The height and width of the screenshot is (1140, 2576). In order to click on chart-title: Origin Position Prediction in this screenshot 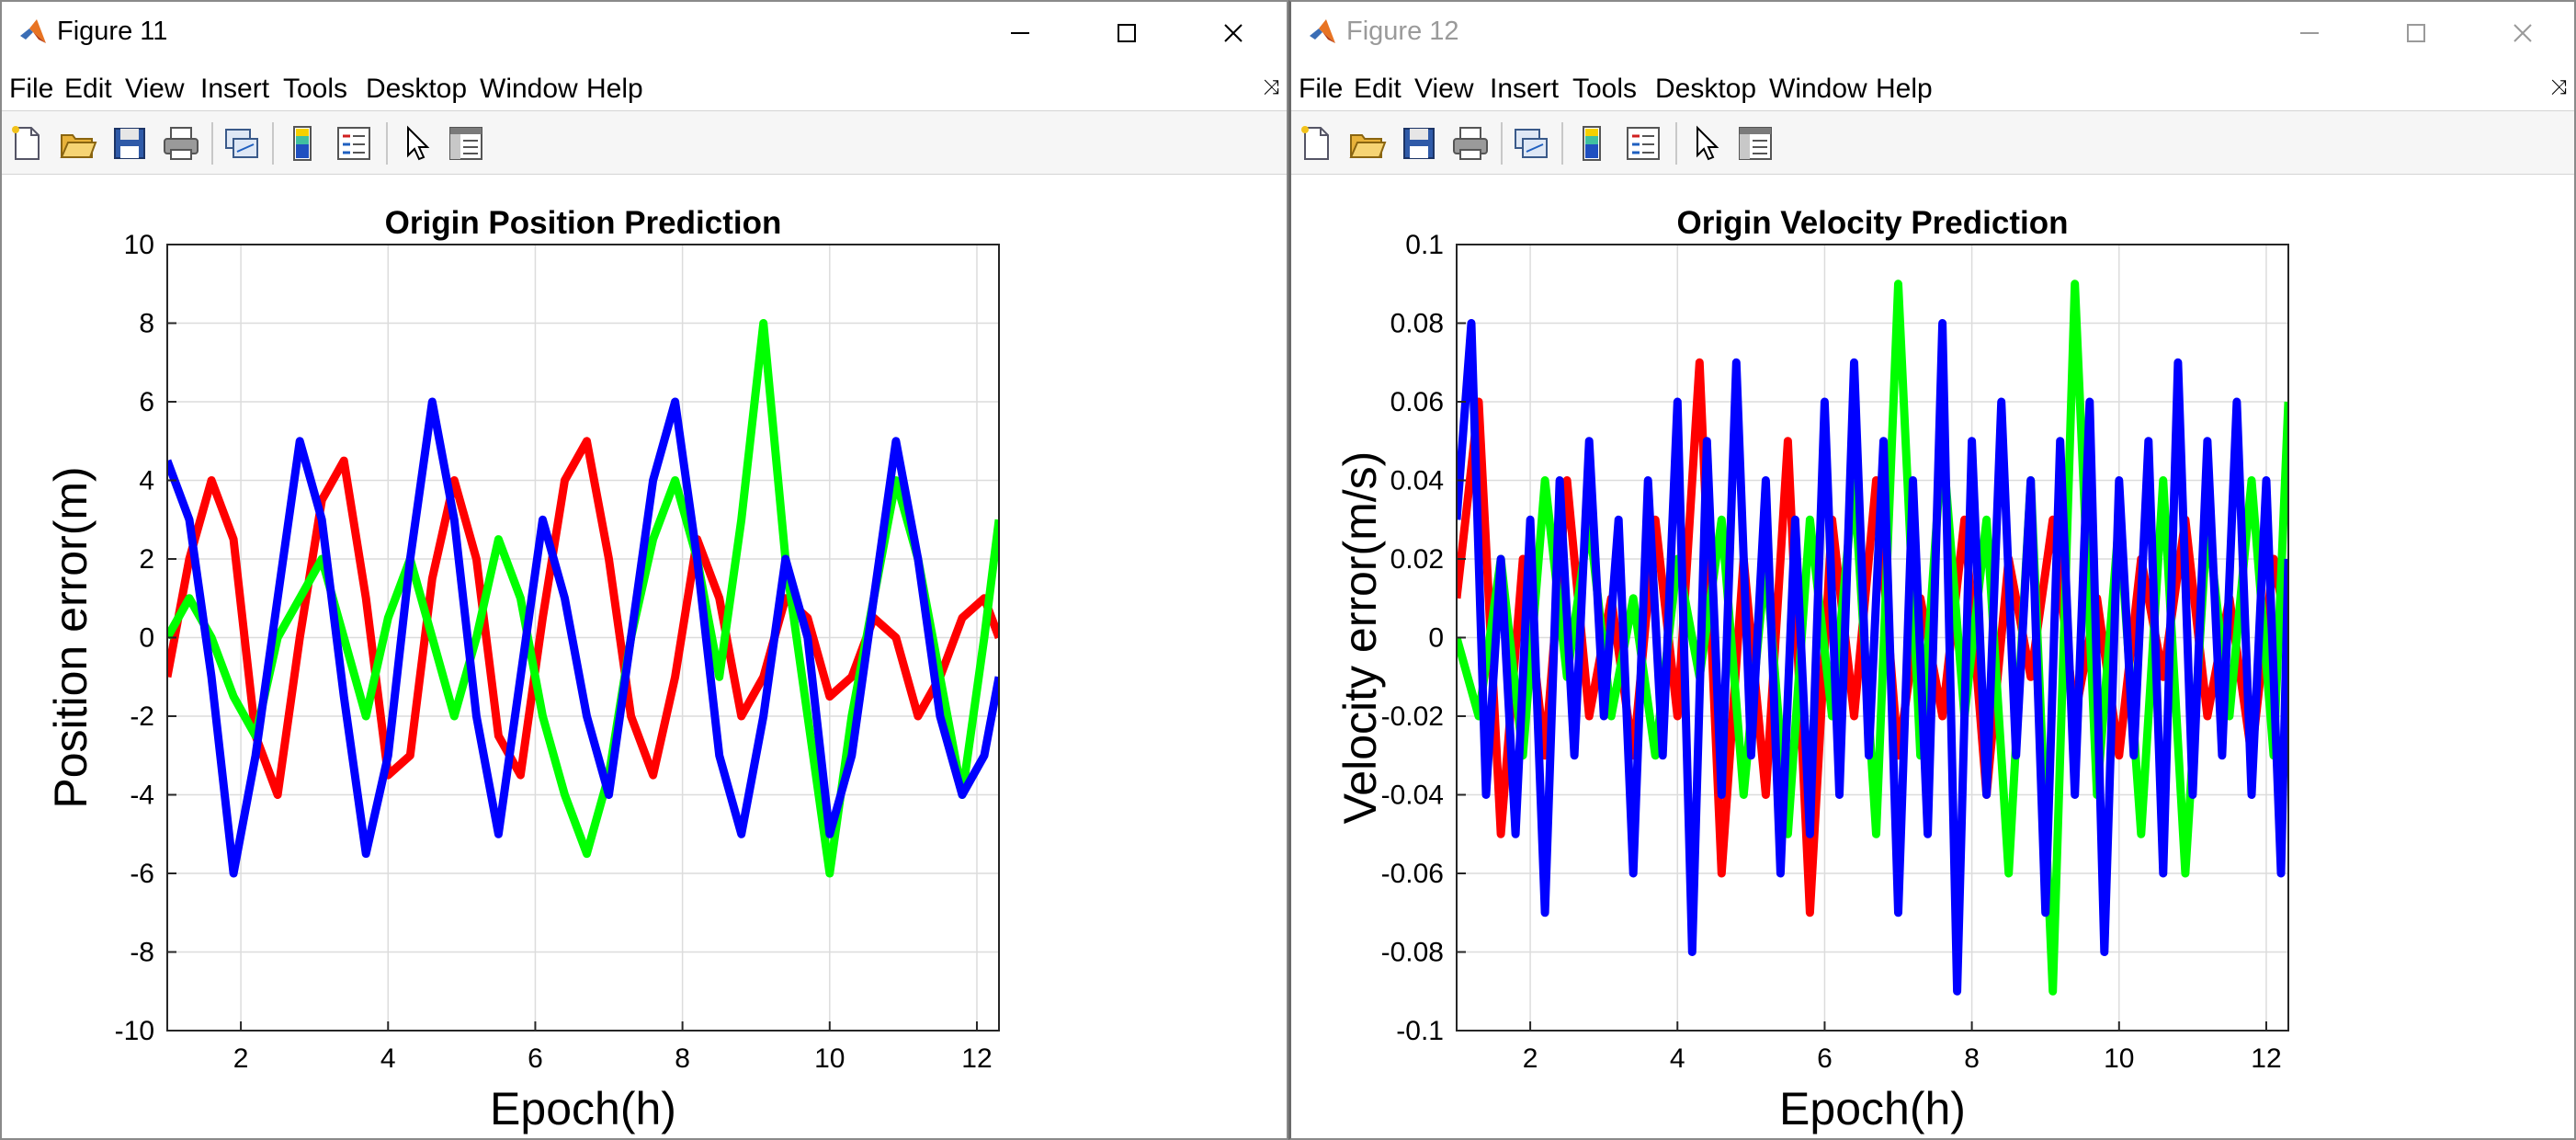, I will do `click(583, 223)`.